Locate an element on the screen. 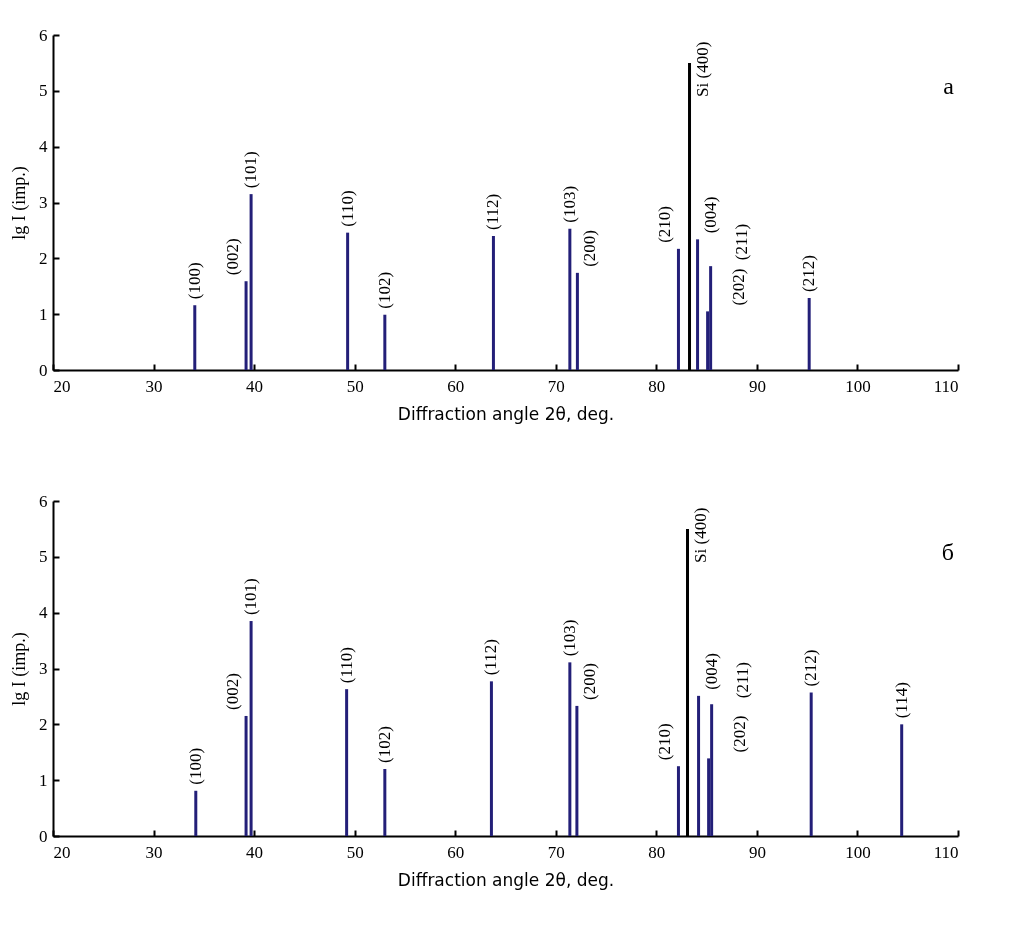 Image resolution: width=1021 pixels, height=931 pixels. annotation: а is located at coordinates (949, 86).